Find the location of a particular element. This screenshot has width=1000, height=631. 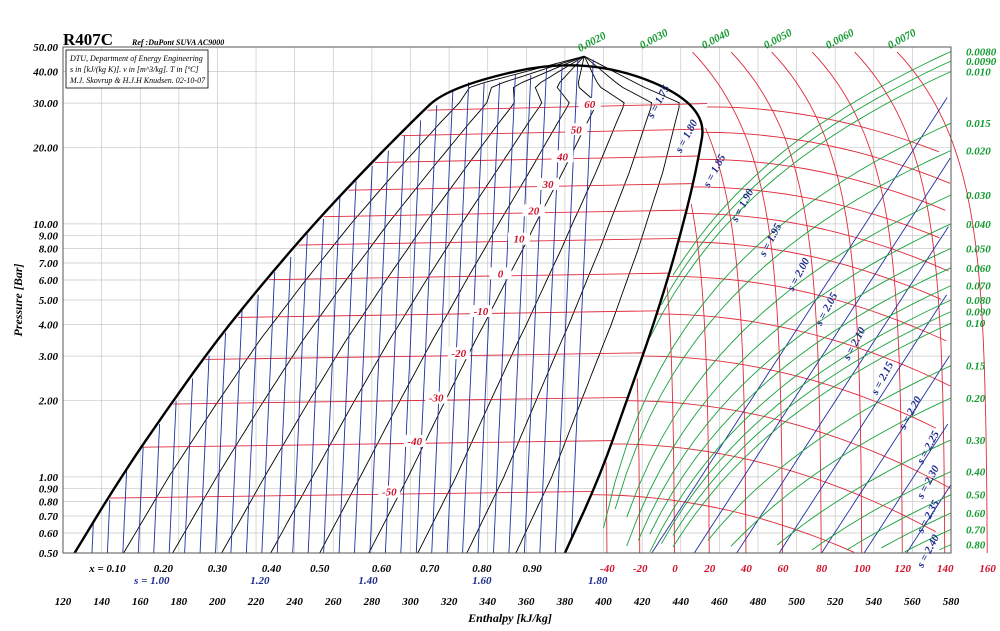

info-box-frame is located at coordinates (137, 69).